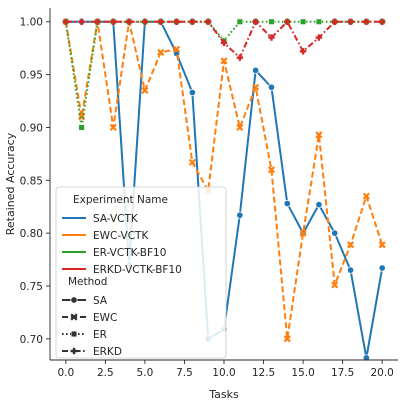 The height and width of the screenshot is (407, 408). I want to click on legend-item-label: SA-VCTK, so click(116, 219).